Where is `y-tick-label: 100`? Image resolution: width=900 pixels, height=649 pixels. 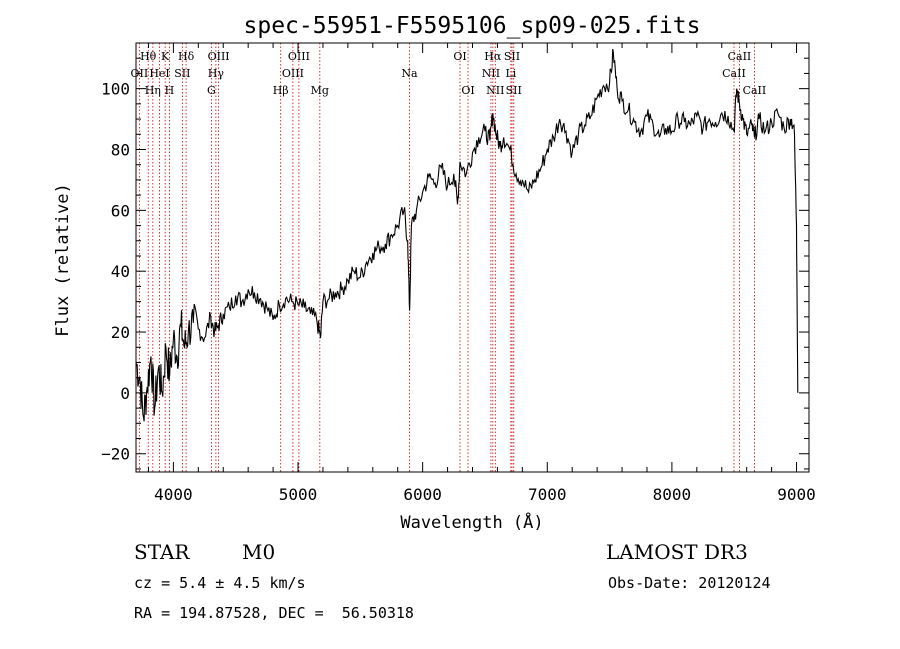
y-tick-label: 100 is located at coordinates (115, 89).